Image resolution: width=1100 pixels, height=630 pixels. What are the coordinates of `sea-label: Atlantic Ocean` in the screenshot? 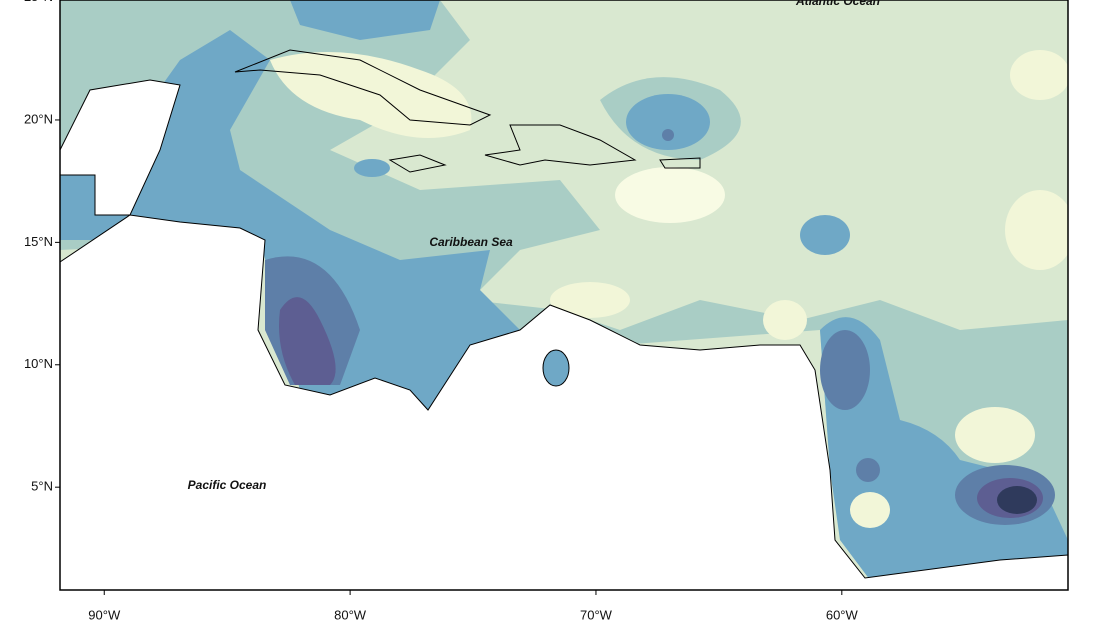 It's located at (837, 4).